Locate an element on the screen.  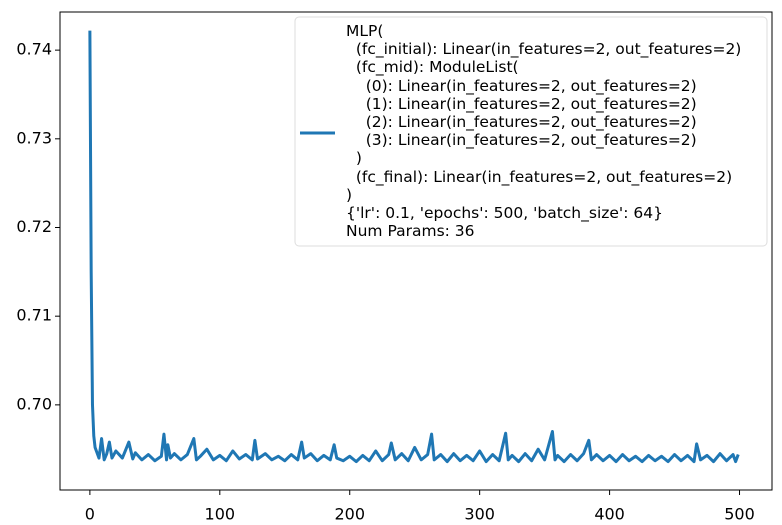
x-tick-label: 0 is located at coordinates (90, 514).